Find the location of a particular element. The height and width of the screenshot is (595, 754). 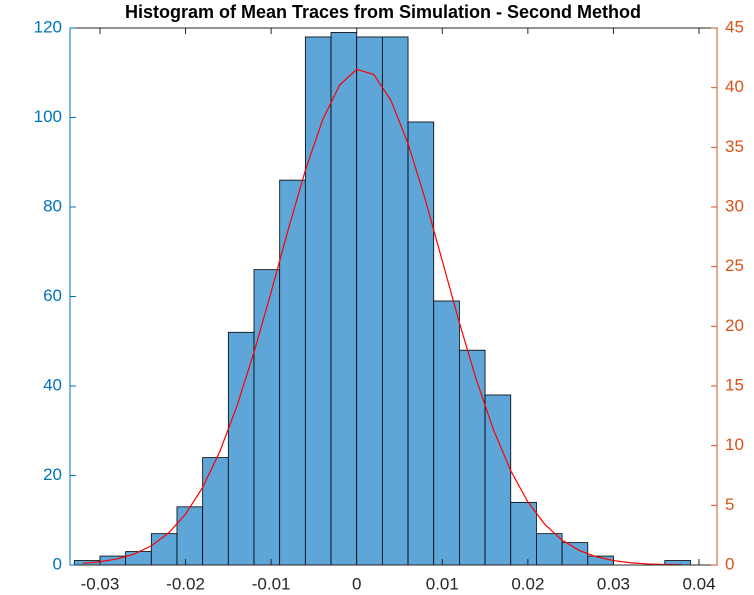

y2-tick-label: 10 is located at coordinates (734, 444).